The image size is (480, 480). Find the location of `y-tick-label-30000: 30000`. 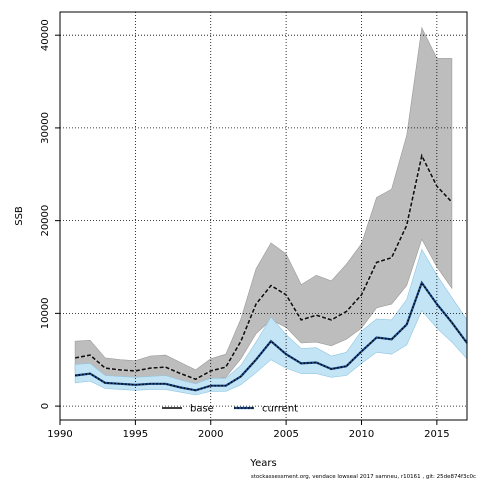

y-tick-label-30000: 30000 is located at coordinates (45, 128).